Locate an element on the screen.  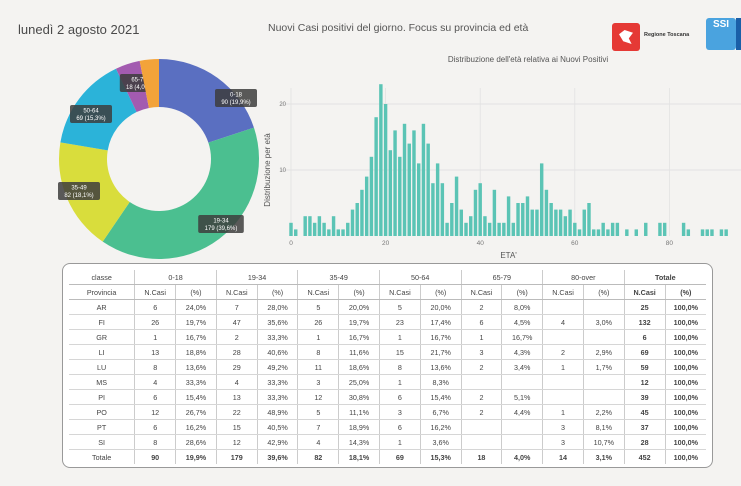
age-group-header: 65-79 is located at coordinates (502, 277).